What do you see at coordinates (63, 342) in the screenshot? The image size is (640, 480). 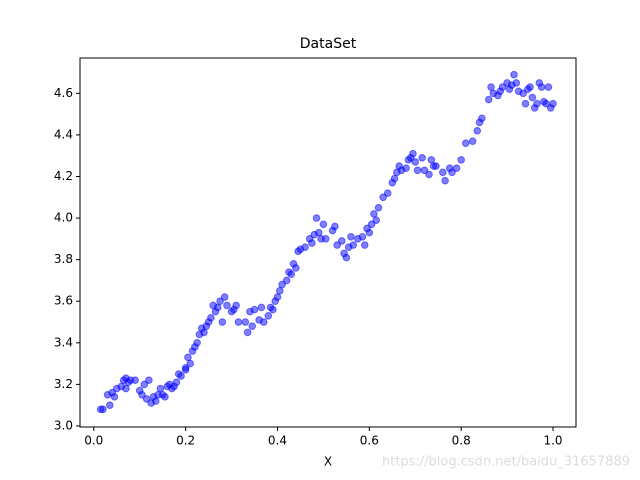 I see `y-tick-label: 3.4` at bounding box center [63, 342].